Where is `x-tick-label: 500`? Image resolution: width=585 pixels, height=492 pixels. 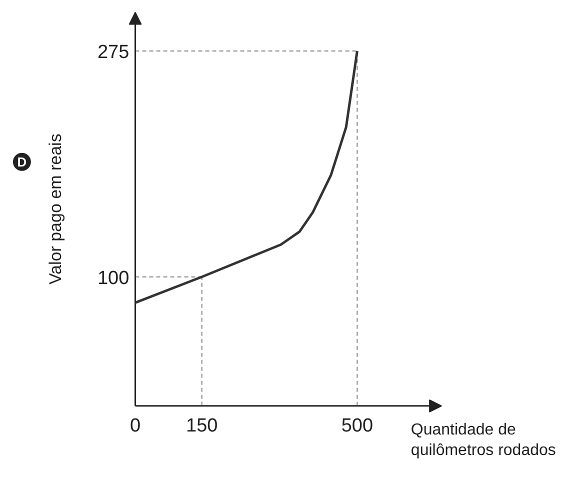
x-tick-label: 500 is located at coordinates (357, 426).